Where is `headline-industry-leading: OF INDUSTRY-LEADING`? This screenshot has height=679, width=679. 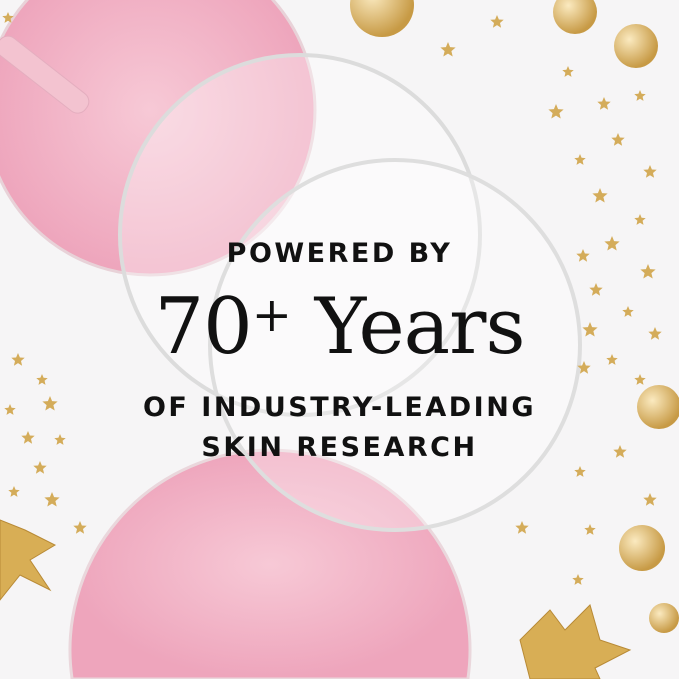 headline-industry-leading: OF INDUSTRY-LEADING is located at coordinates (339, 407).